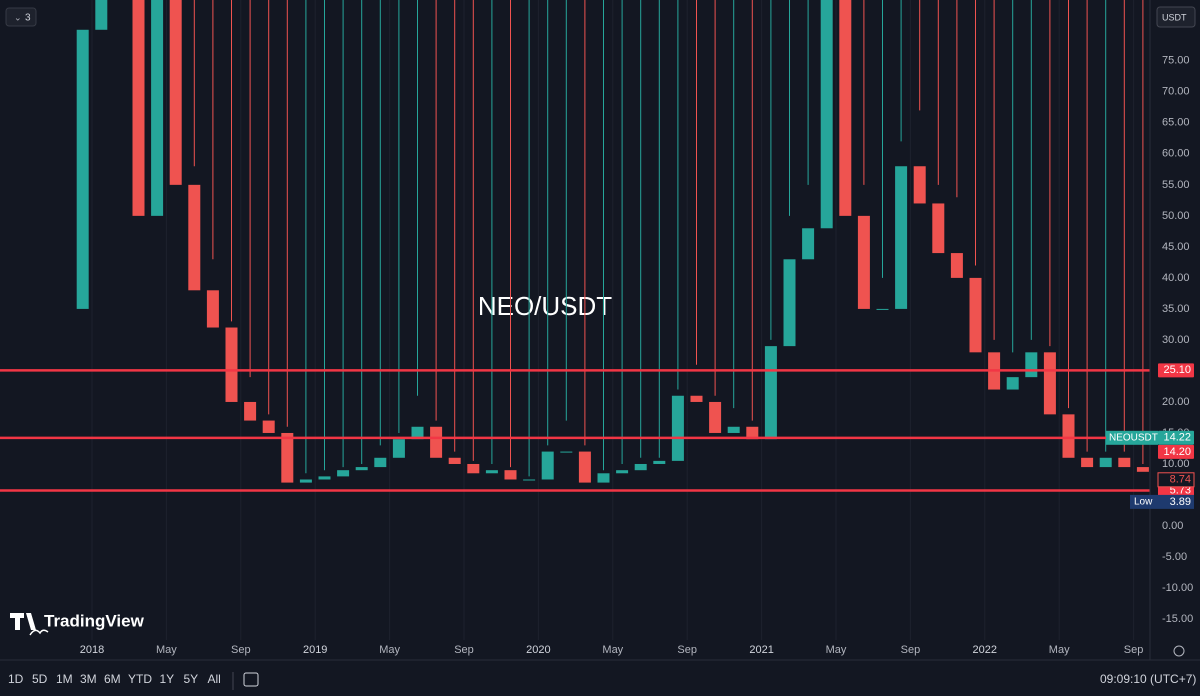  What do you see at coordinates (1148, 679) in the screenshot?
I see `clock: 09:09:10 (UTC+7)` at bounding box center [1148, 679].